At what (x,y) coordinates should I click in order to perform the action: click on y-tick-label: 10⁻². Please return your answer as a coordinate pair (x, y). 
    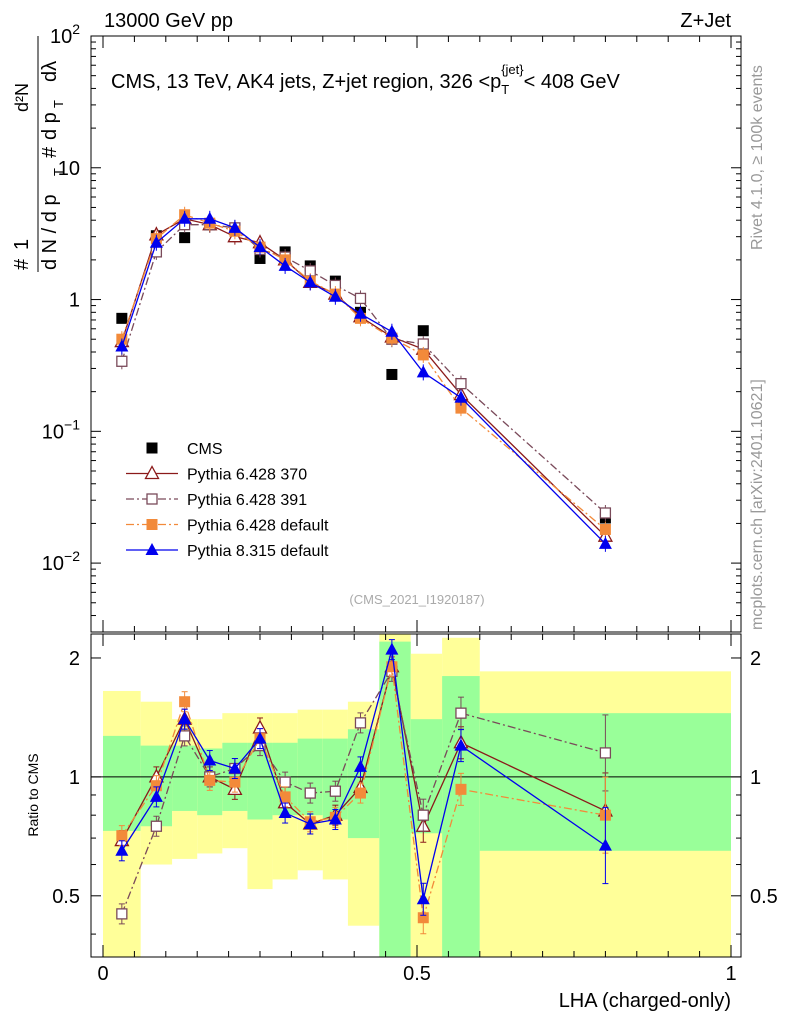
    Looking at the image, I should click on (61, 561).